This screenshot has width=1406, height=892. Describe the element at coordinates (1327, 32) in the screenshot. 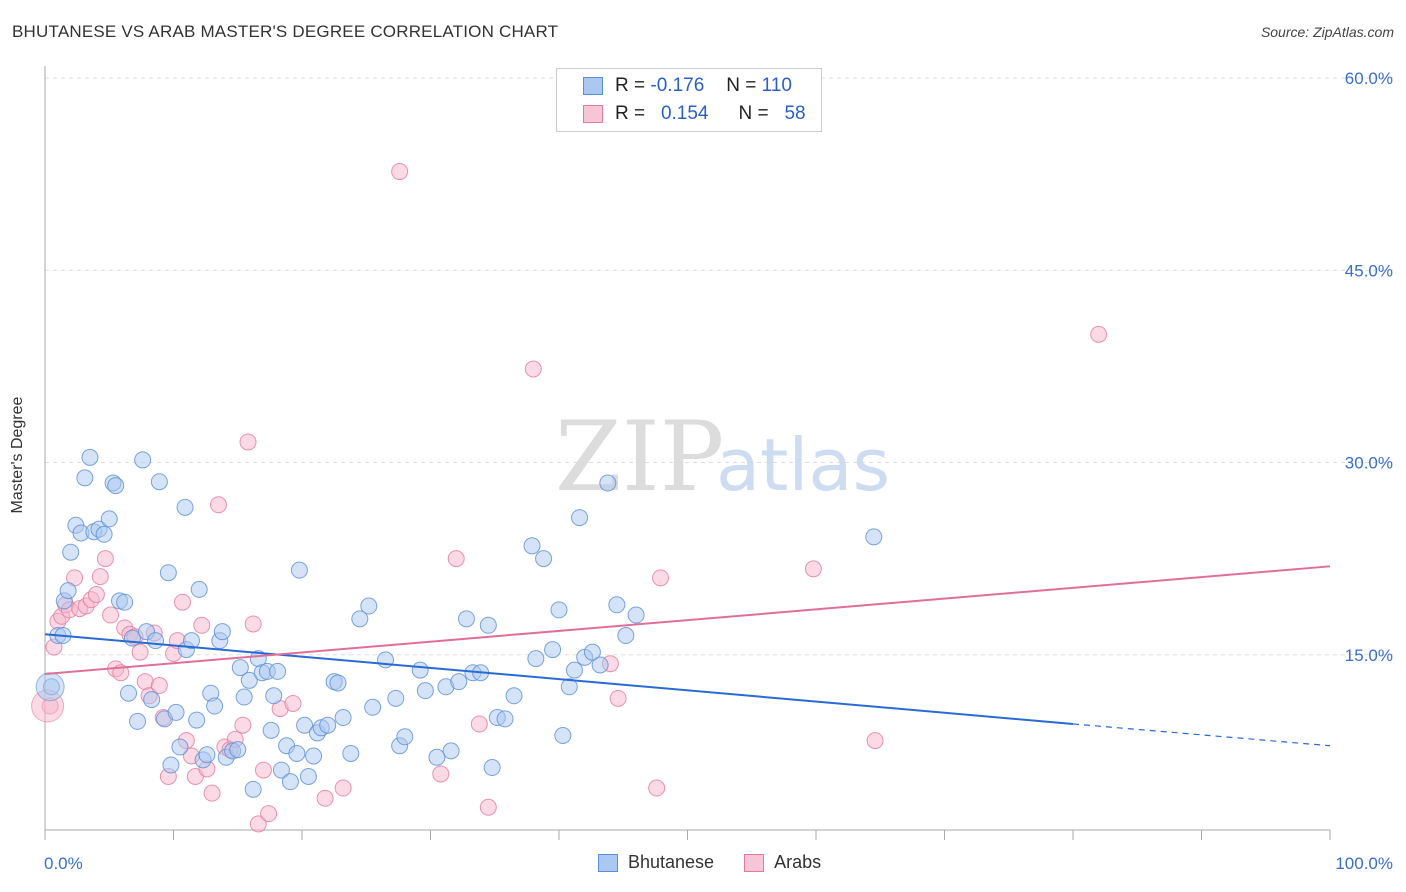

I see `source-label: Source: ZipAtlas.com` at that location.